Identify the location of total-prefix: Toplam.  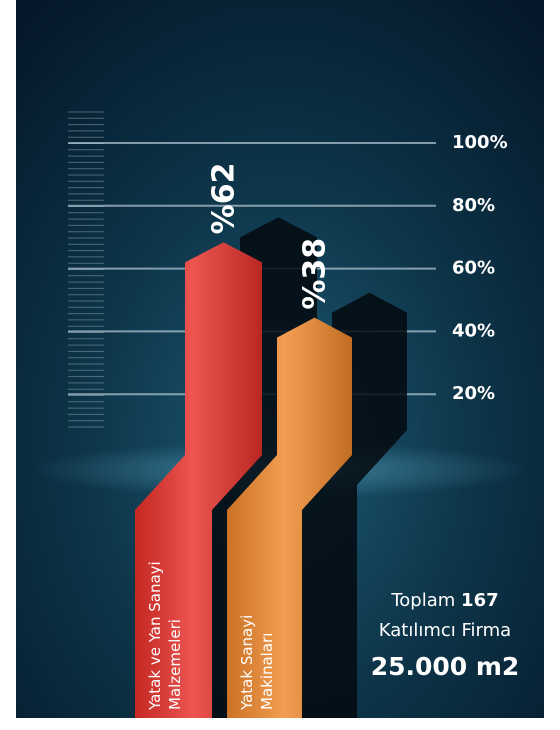
(423, 600).